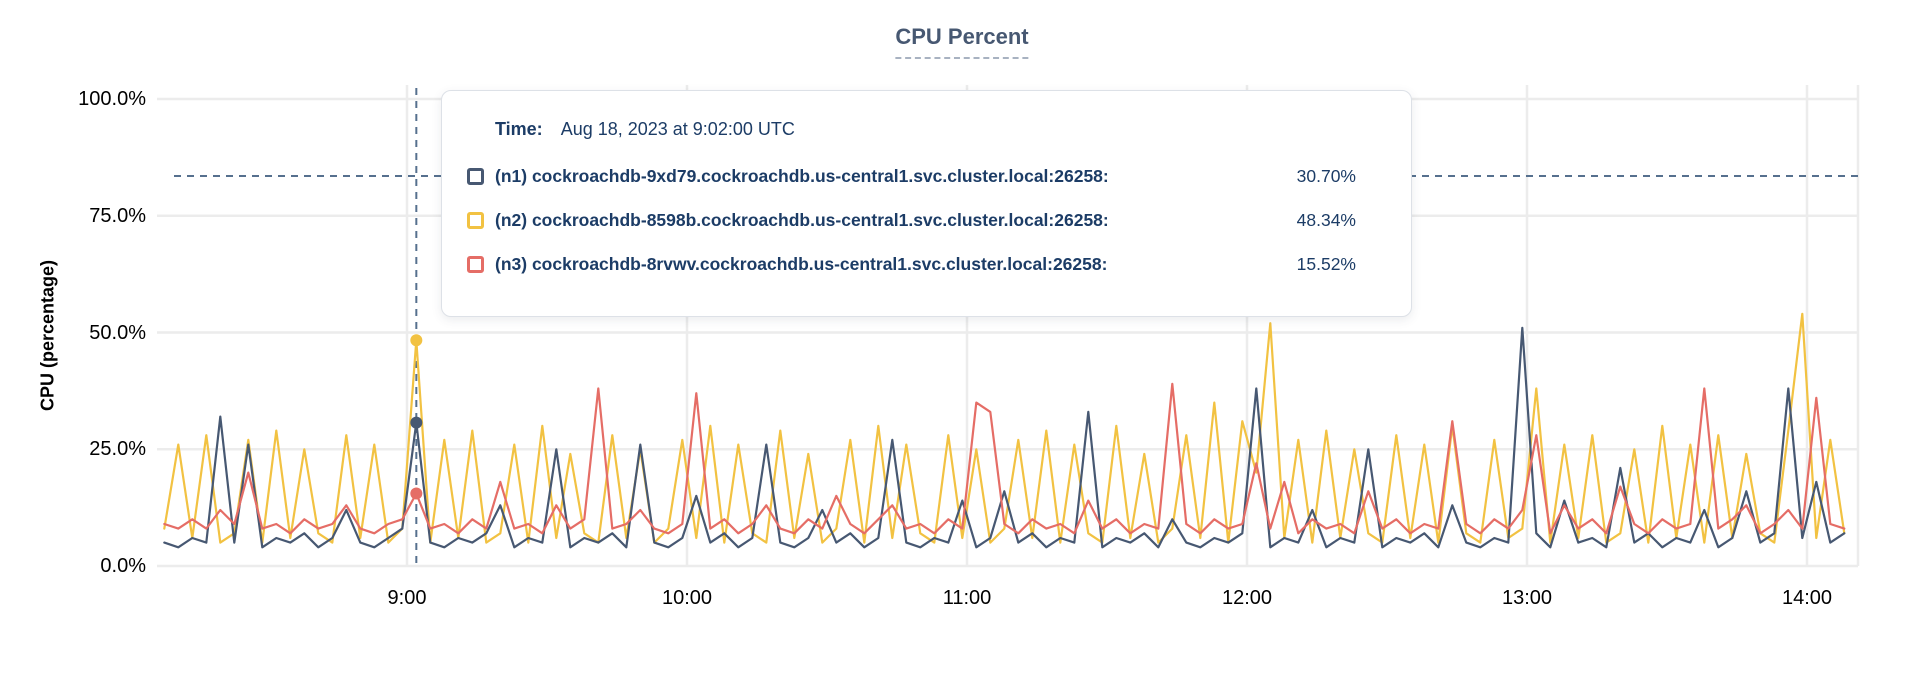 This screenshot has width=1924, height=694. Describe the element at coordinates (1326, 219) in the screenshot. I see `series-value-n2: 48.34%` at that location.